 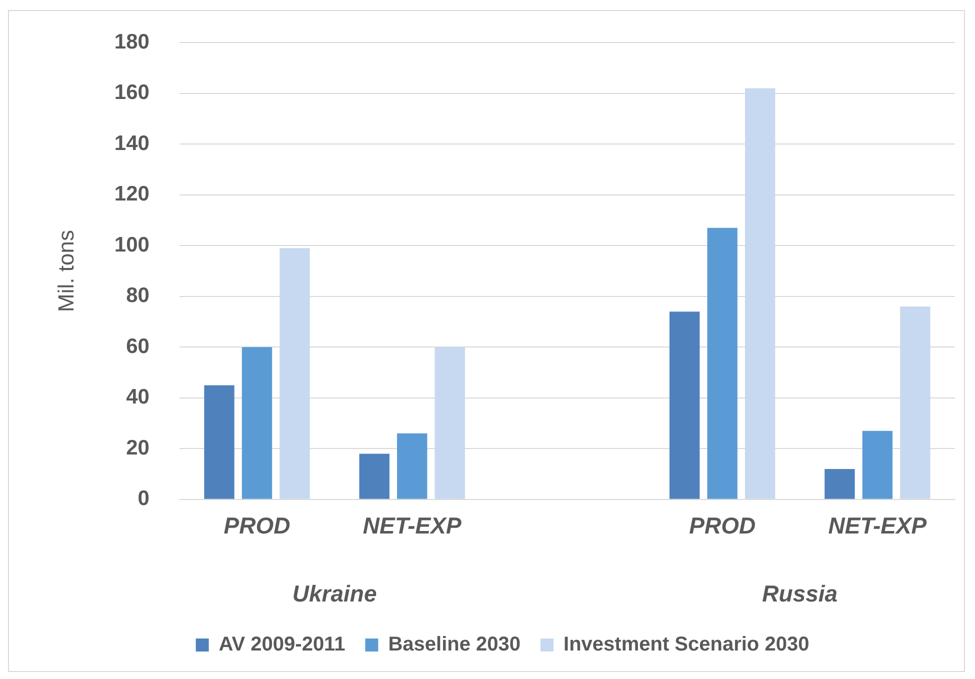 I want to click on legend-label: Baseline 2030, so click(x=454, y=645).